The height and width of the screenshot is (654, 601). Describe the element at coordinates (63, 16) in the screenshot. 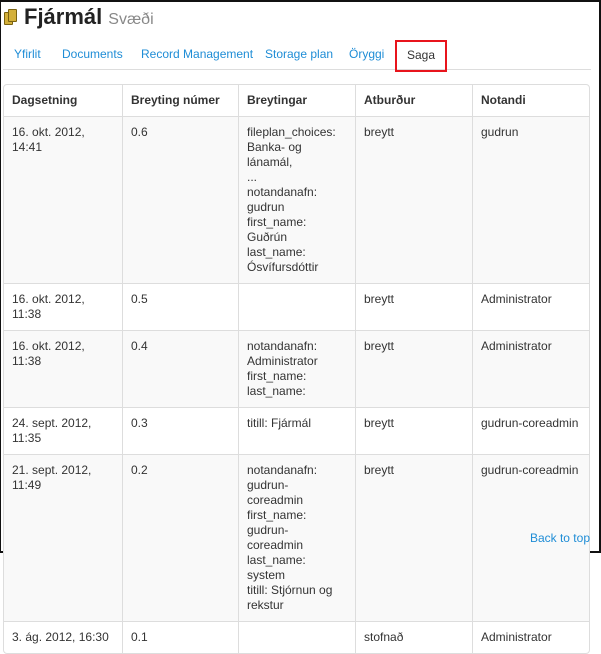

I see `page-title: Fjármál` at that location.